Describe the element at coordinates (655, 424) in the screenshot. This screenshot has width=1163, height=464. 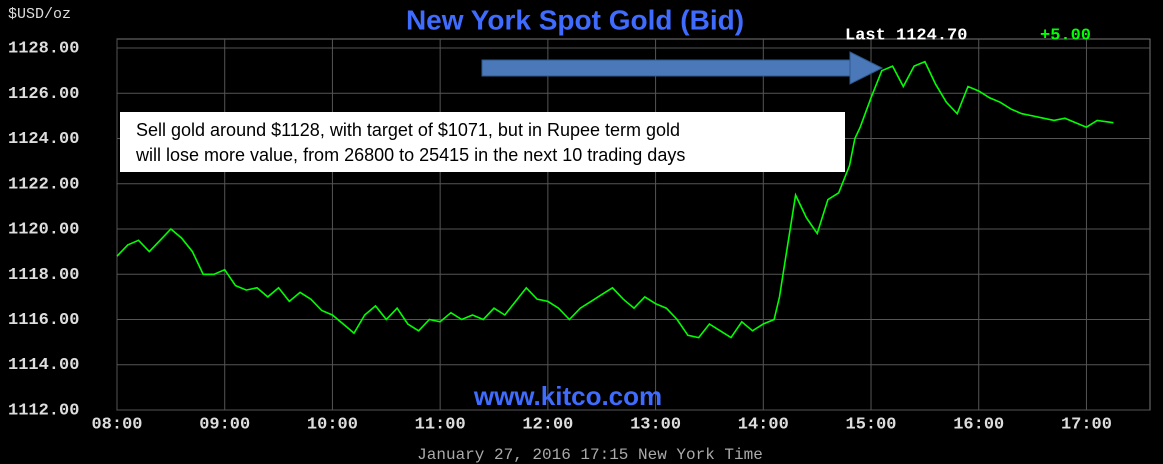
I see `x-tick-label: 13:00` at that location.